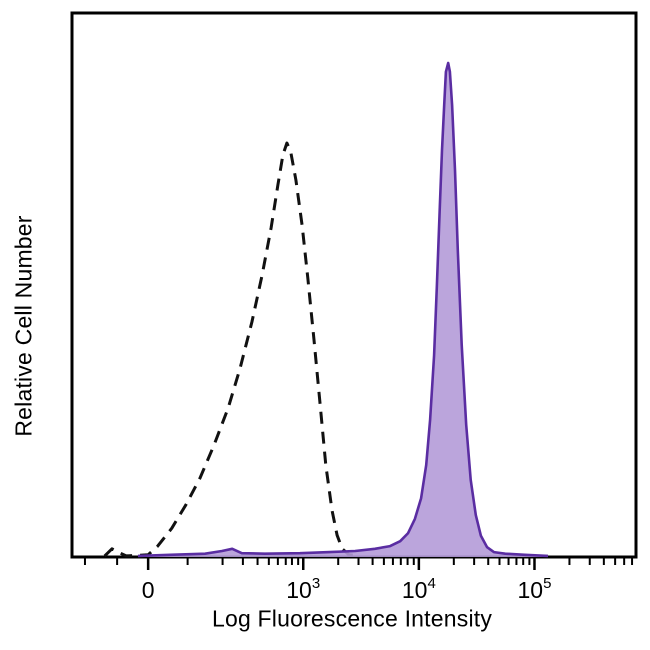 This screenshot has width=650, height=650. I want to click on x-tick-label: 10³, so click(303, 589).